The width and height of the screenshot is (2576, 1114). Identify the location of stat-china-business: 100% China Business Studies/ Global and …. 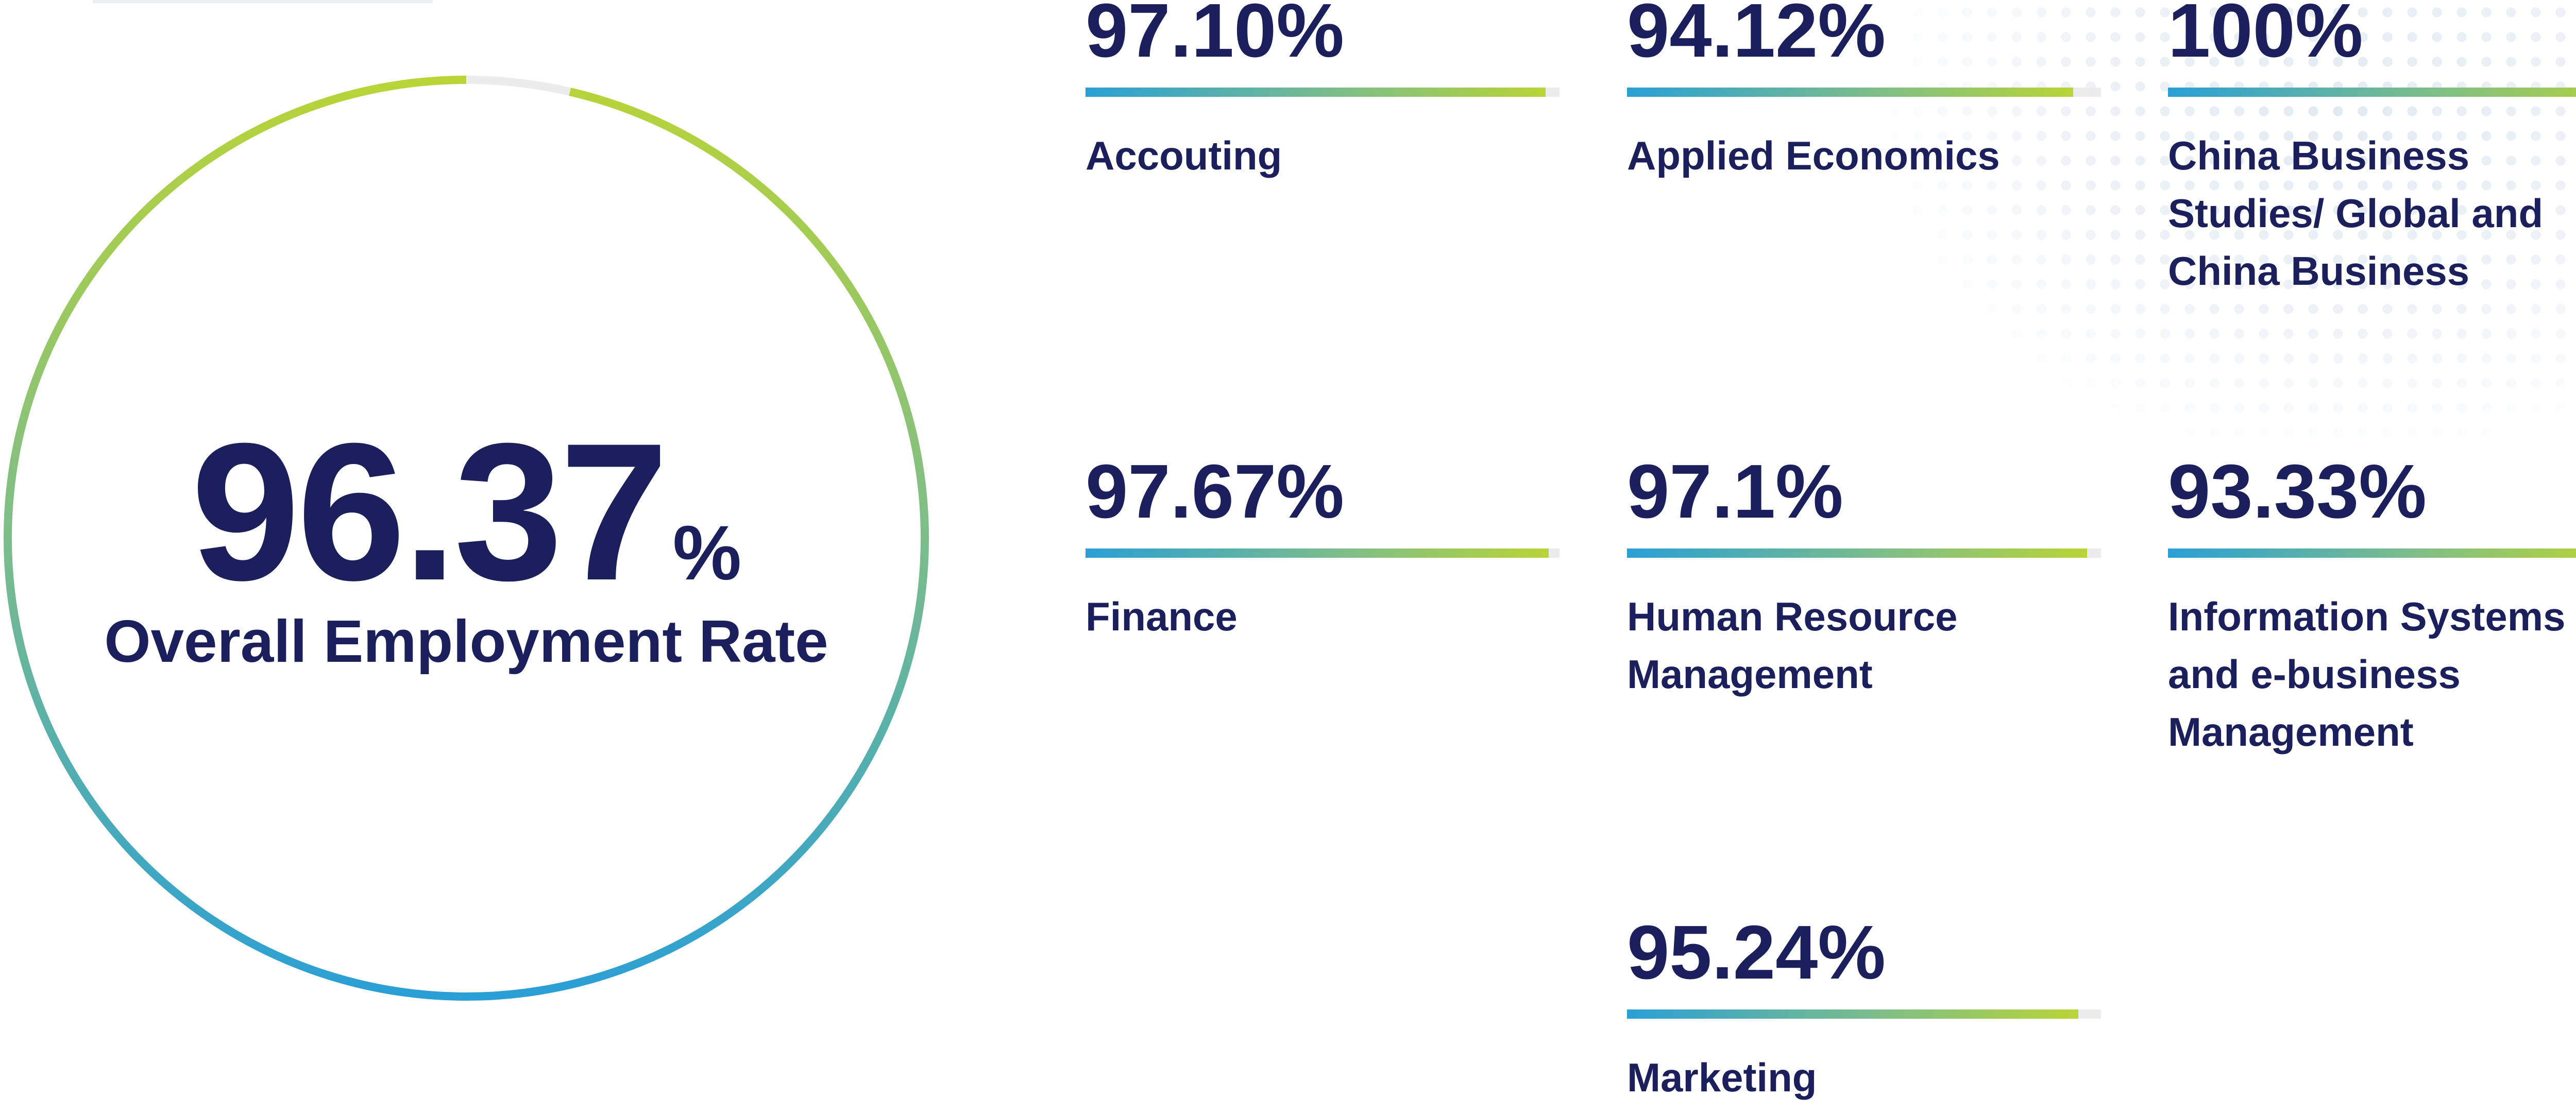
(2372, 150).